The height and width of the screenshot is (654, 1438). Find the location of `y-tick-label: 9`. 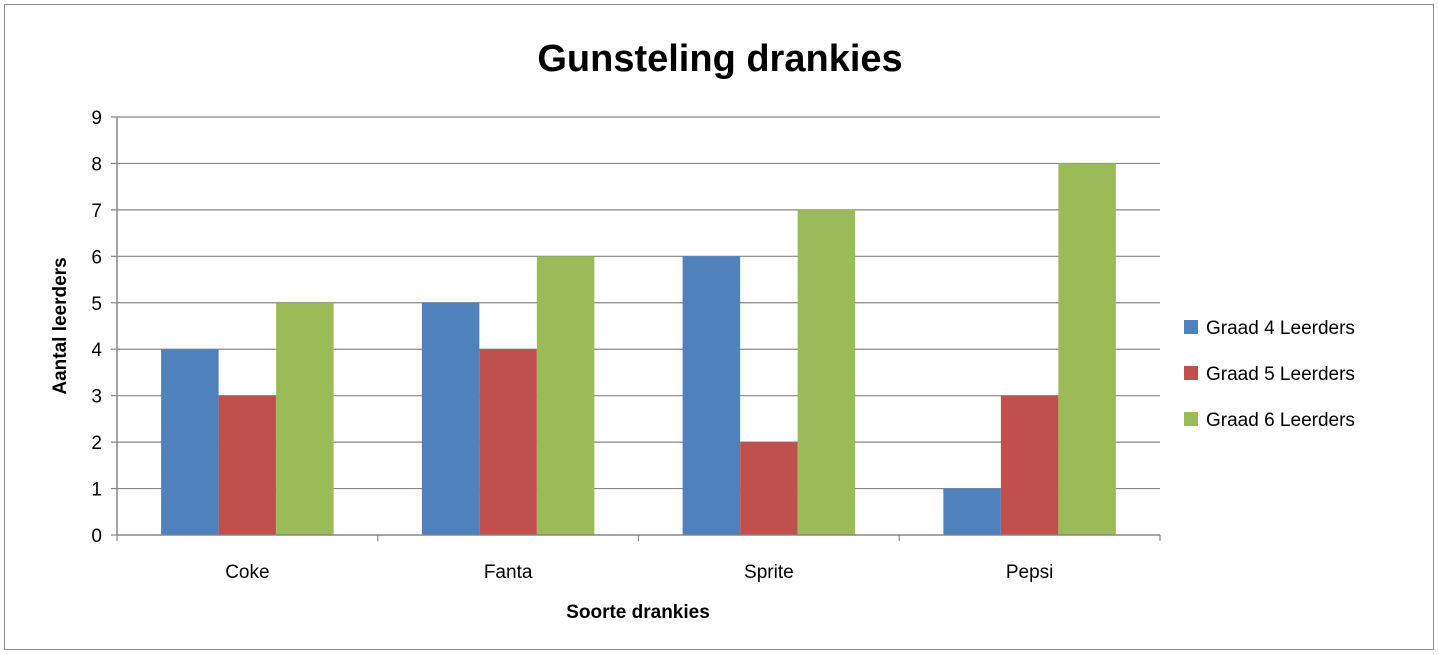

y-tick-label: 9 is located at coordinates (96, 118).